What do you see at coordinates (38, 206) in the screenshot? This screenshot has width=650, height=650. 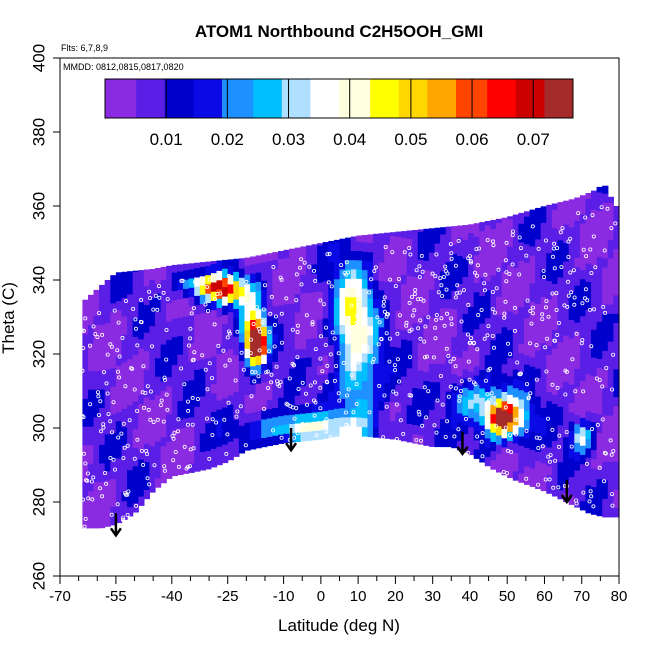 I see `y-tick-label: 360` at bounding box center [38, 206].